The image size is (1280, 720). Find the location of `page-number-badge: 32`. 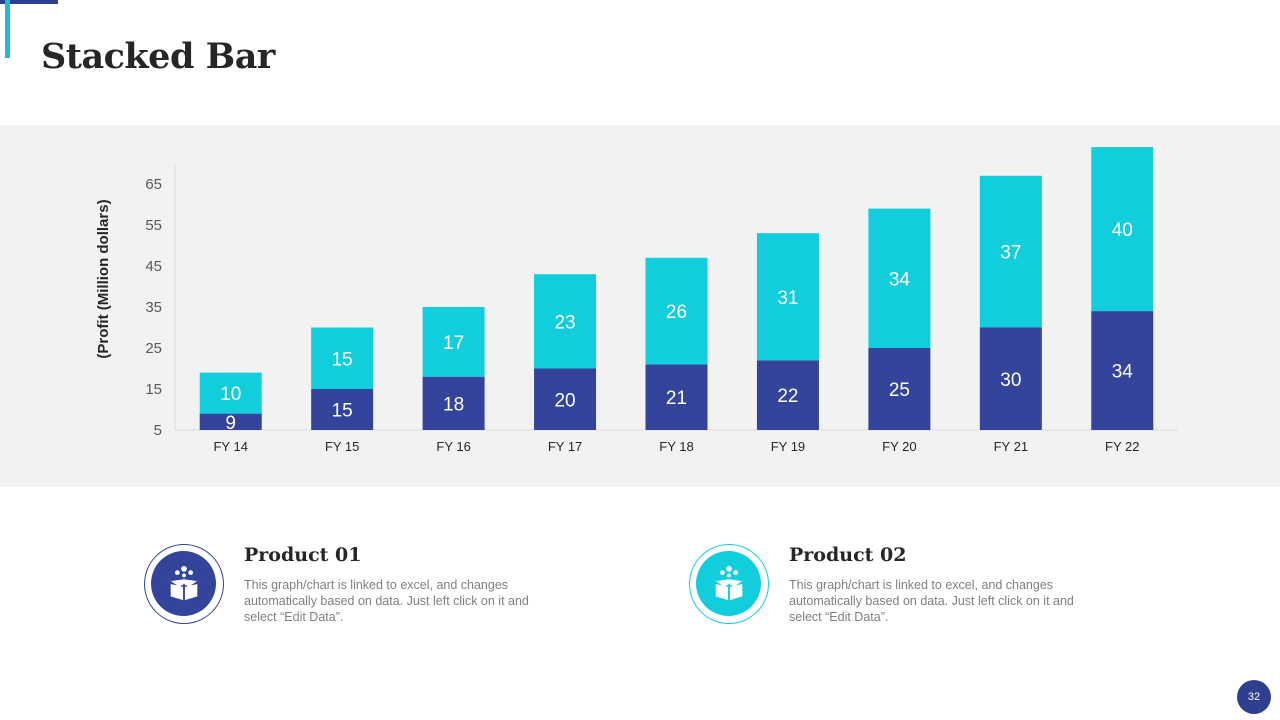

page-number-badge: 32 is located at coordinates (1254, 697).